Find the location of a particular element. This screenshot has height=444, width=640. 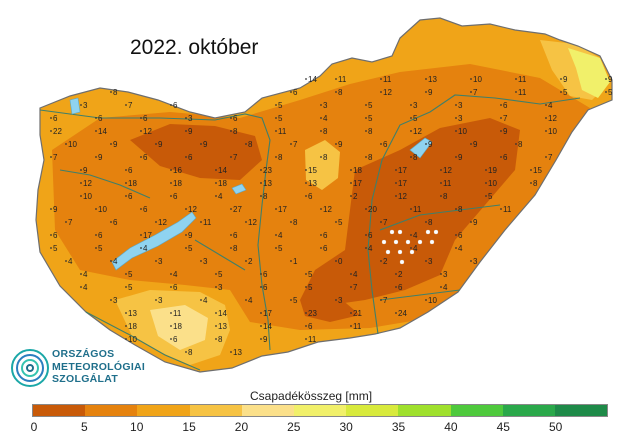

station-value: 16 is located at coordinates (177, 170).